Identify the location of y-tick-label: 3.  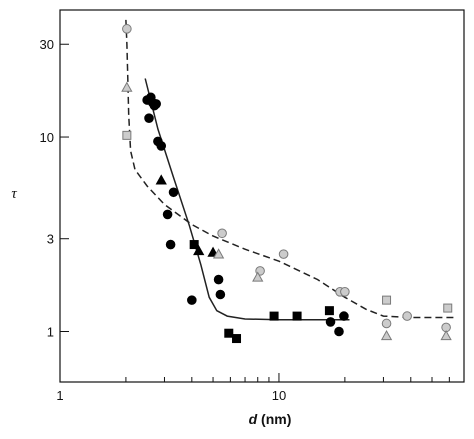
(50, 239).